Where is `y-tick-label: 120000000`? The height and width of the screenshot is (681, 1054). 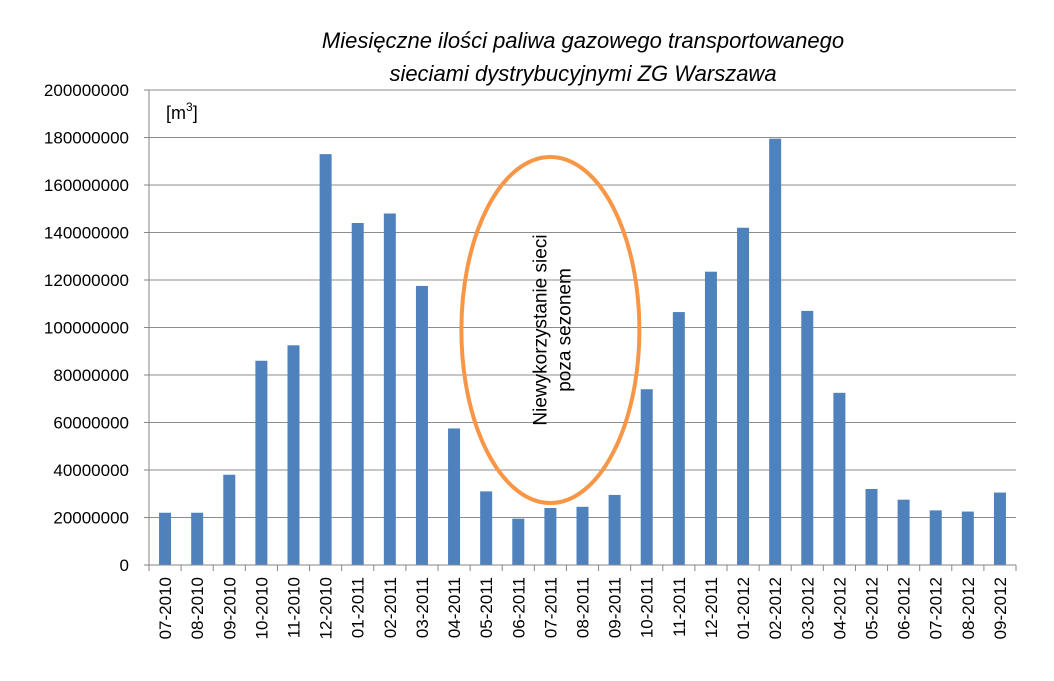
y-tick-label: 120000000 is located at coordinates (86, 280).